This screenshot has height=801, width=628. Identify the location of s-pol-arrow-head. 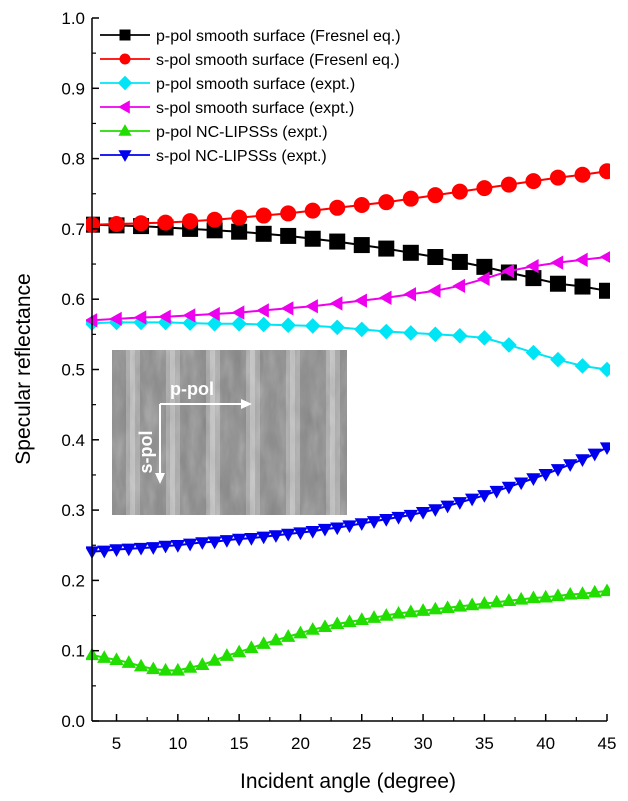
(160, 478).